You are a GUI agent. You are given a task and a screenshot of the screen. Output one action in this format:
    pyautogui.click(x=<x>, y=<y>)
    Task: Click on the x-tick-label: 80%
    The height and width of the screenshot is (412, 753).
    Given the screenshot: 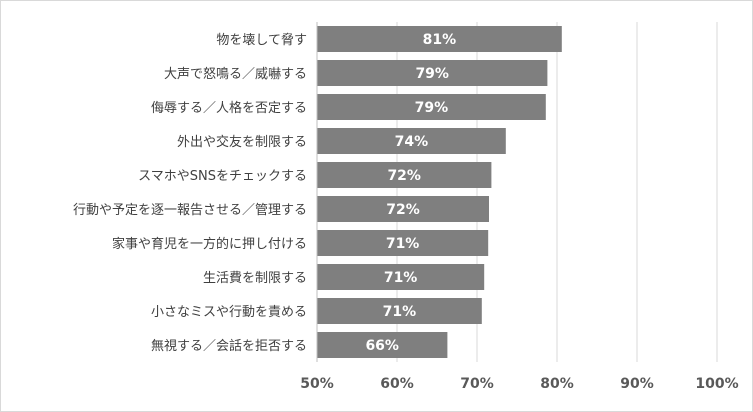 What is the action you would take?
    pyautogui.click(x=557, y=384)
    